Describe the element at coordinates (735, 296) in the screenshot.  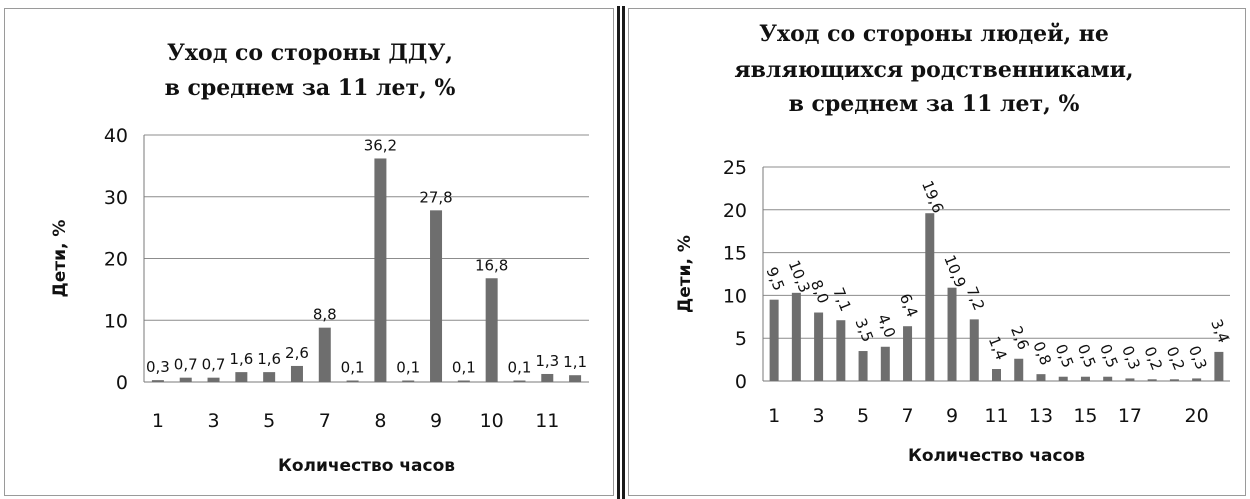
I see `y-tick-label: 10` at that location.